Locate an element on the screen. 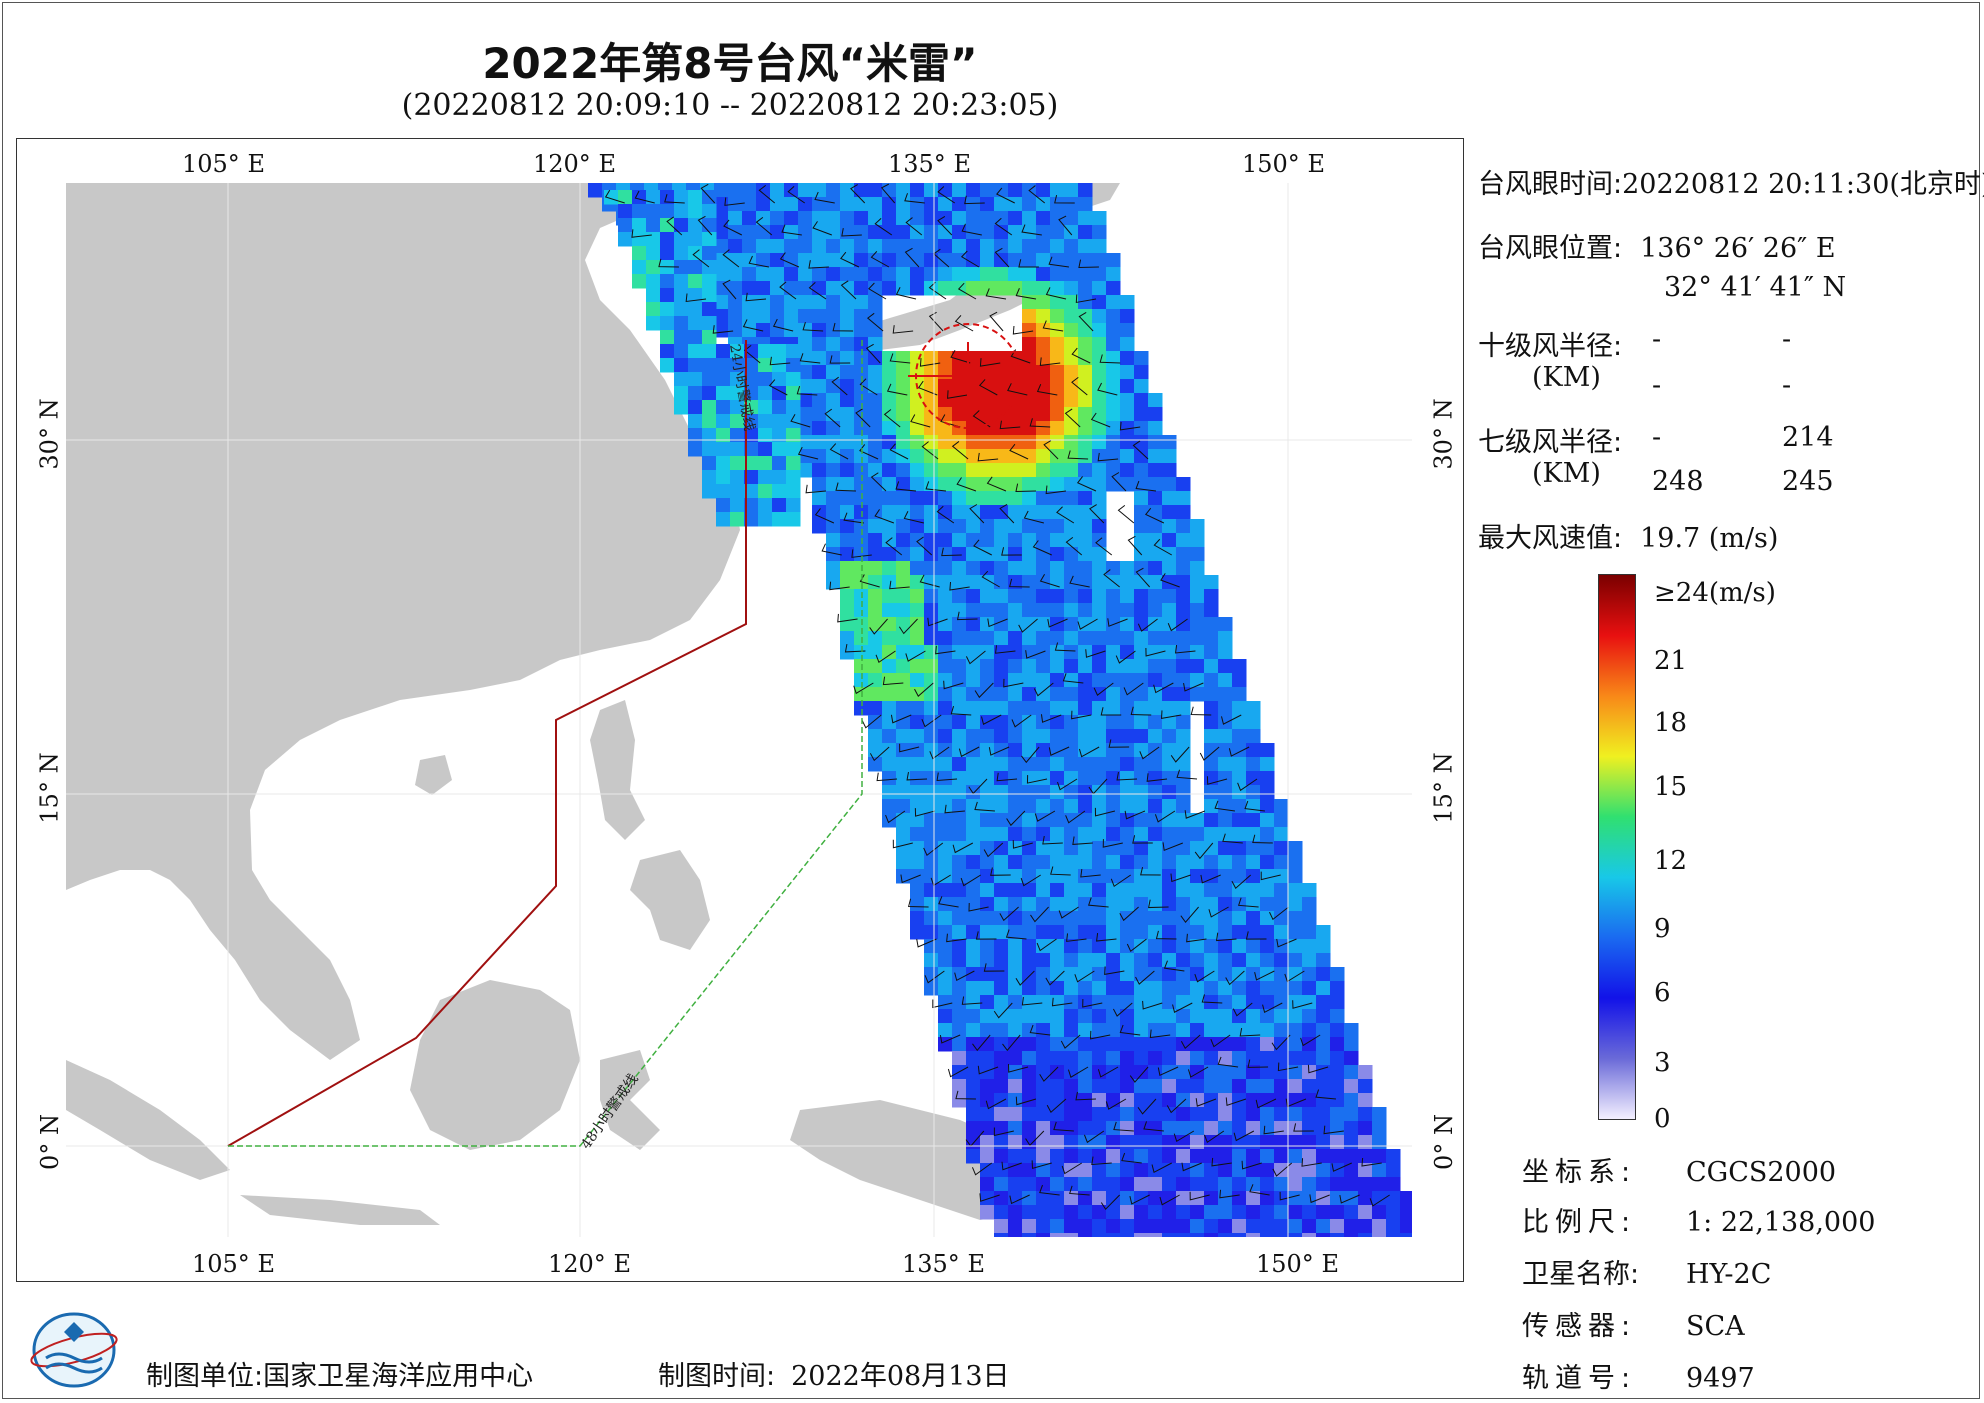 Image resolution: width=1984 pixels, height=1403 pixels. eye-position-row: 台风眼位置: 136° 26′ 26″ E is located at coordinates (1657, 245).